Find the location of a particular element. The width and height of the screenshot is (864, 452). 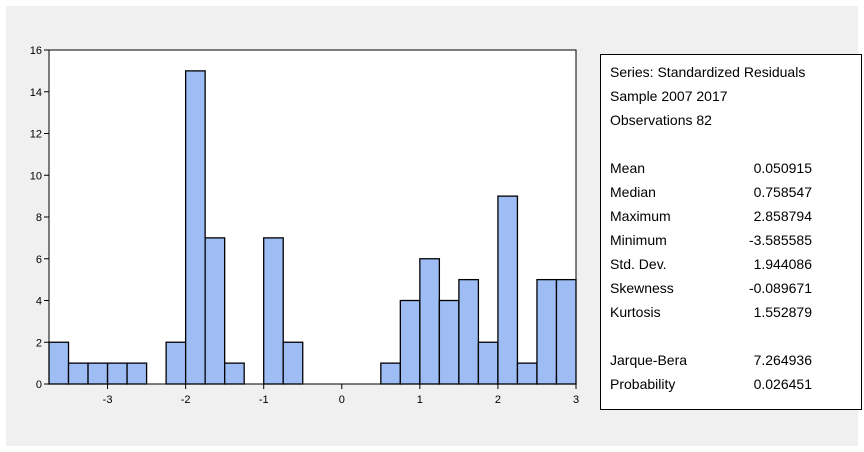

observations-count: Observations 82 is located at coordinates (661, 120).